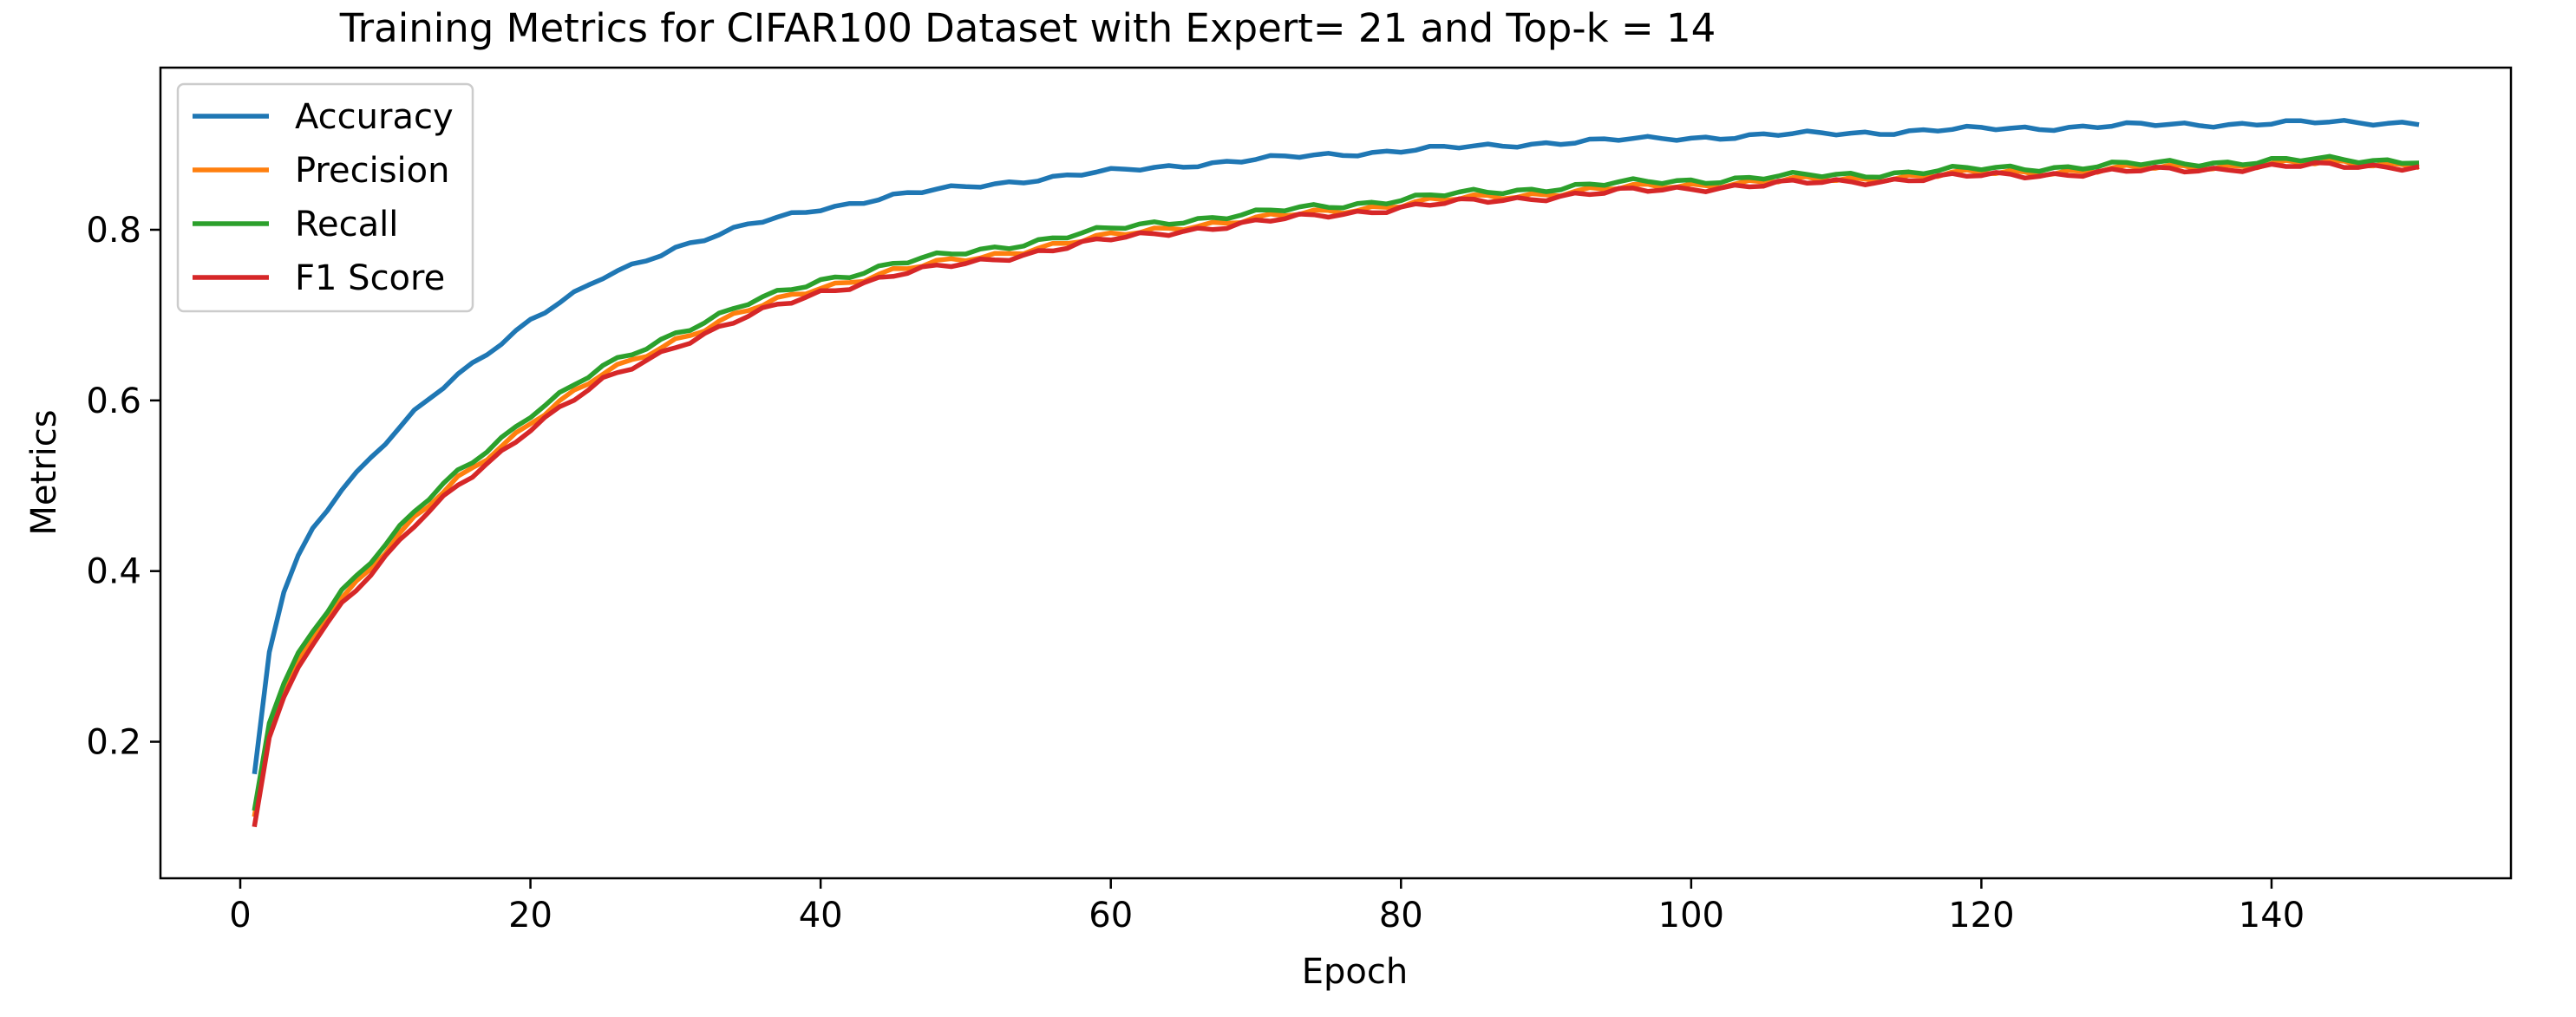 The image size is (2576, 1017). Describe the element at coordinates (372, 171) in the screenshot. I see `legend-label: Precision` at that location.